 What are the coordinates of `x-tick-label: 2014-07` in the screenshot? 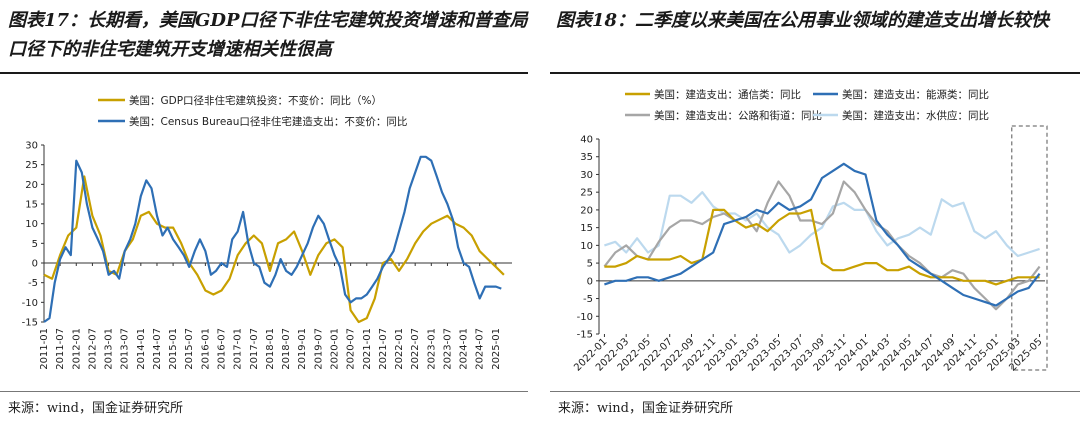 It's located at (157, 349).